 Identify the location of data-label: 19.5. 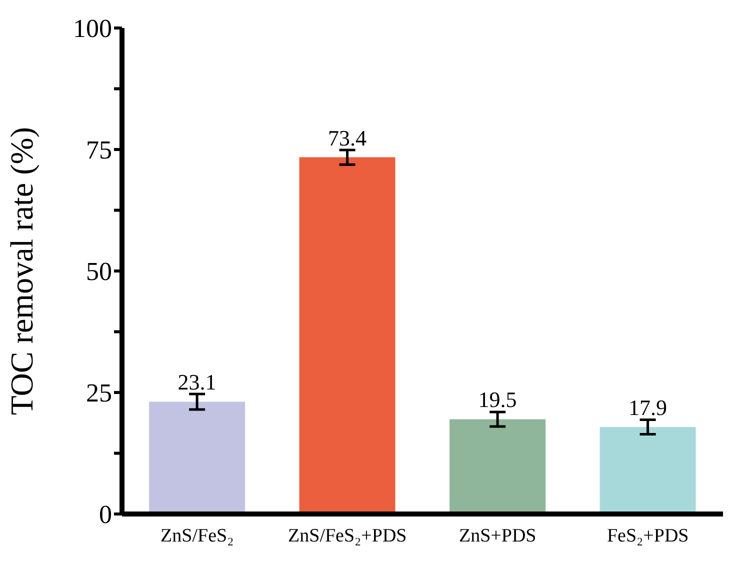
(497, 399).